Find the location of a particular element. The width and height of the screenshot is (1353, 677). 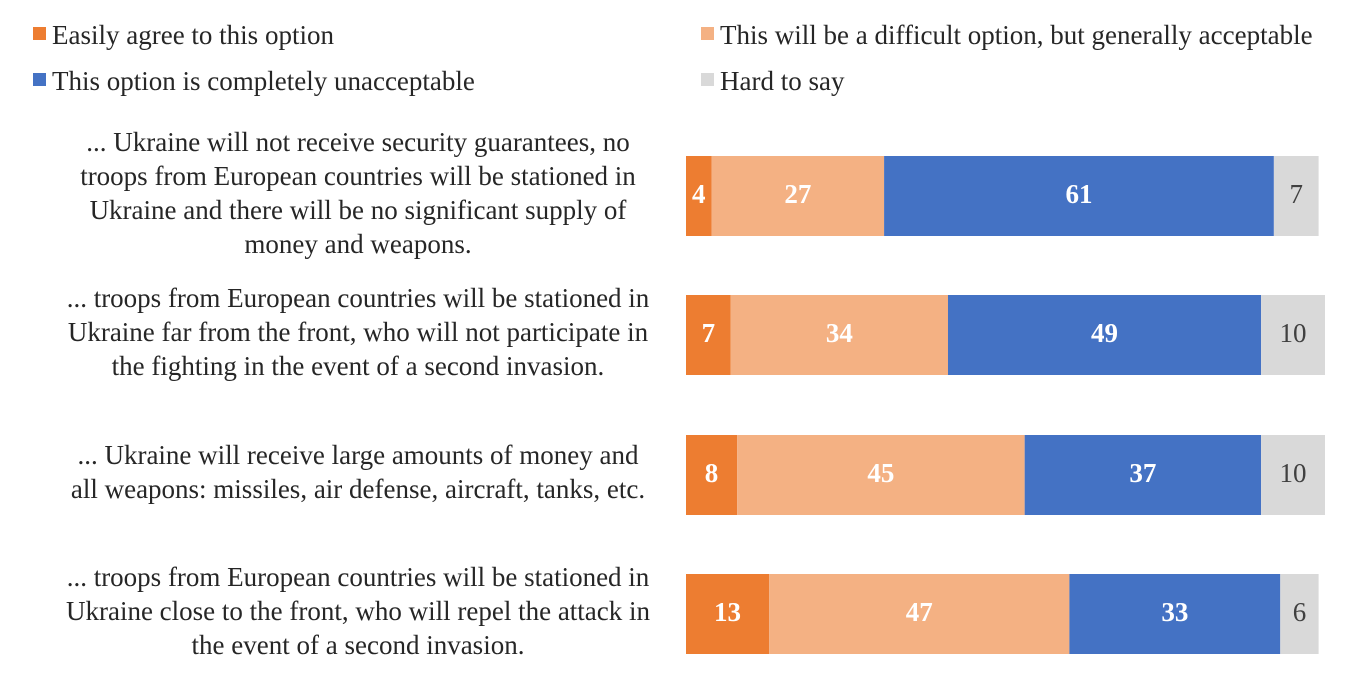

legend-label-this-option-is-completely-unacceptable: This option is completely unacceptable is located at coordinates (263, 81).